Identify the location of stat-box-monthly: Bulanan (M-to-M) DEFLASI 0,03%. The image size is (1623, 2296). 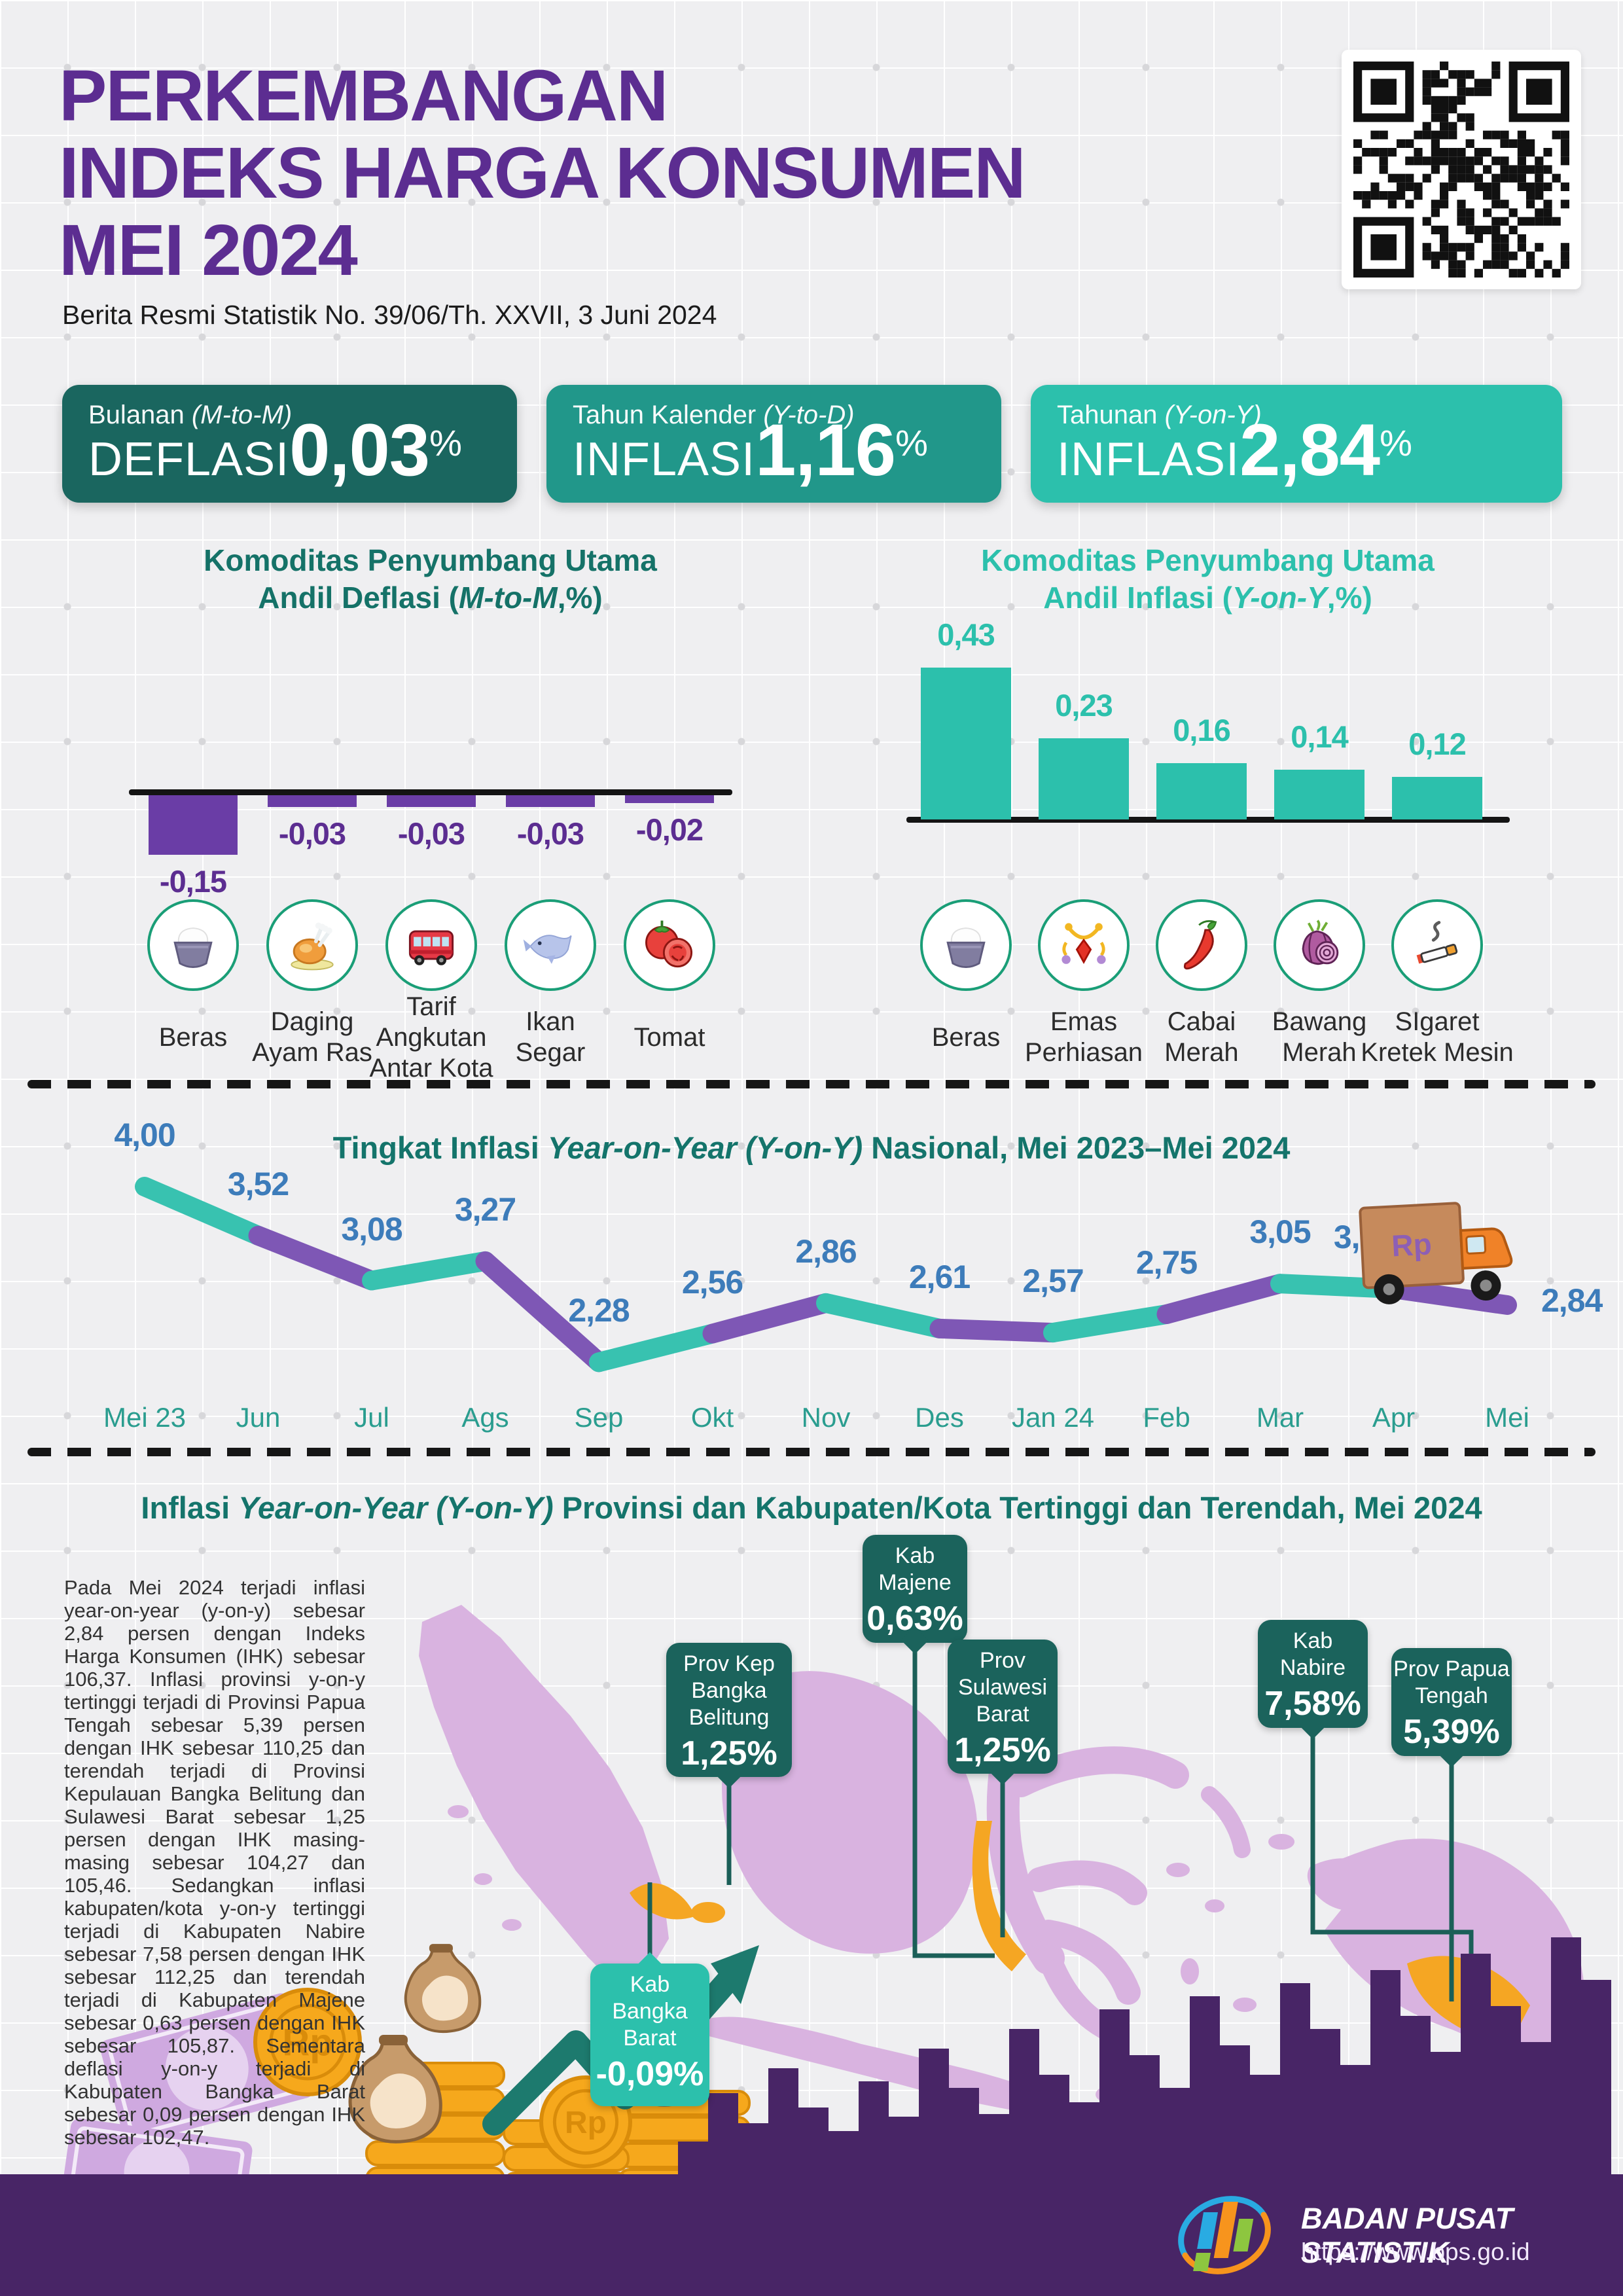
(289, 444).